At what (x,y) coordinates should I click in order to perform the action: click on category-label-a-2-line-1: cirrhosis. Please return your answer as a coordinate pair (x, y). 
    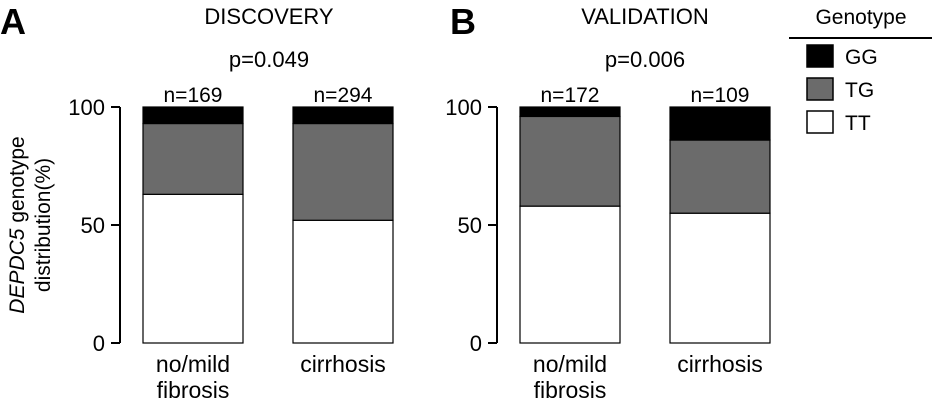
    Looking at the image, I should click on (343, 364).